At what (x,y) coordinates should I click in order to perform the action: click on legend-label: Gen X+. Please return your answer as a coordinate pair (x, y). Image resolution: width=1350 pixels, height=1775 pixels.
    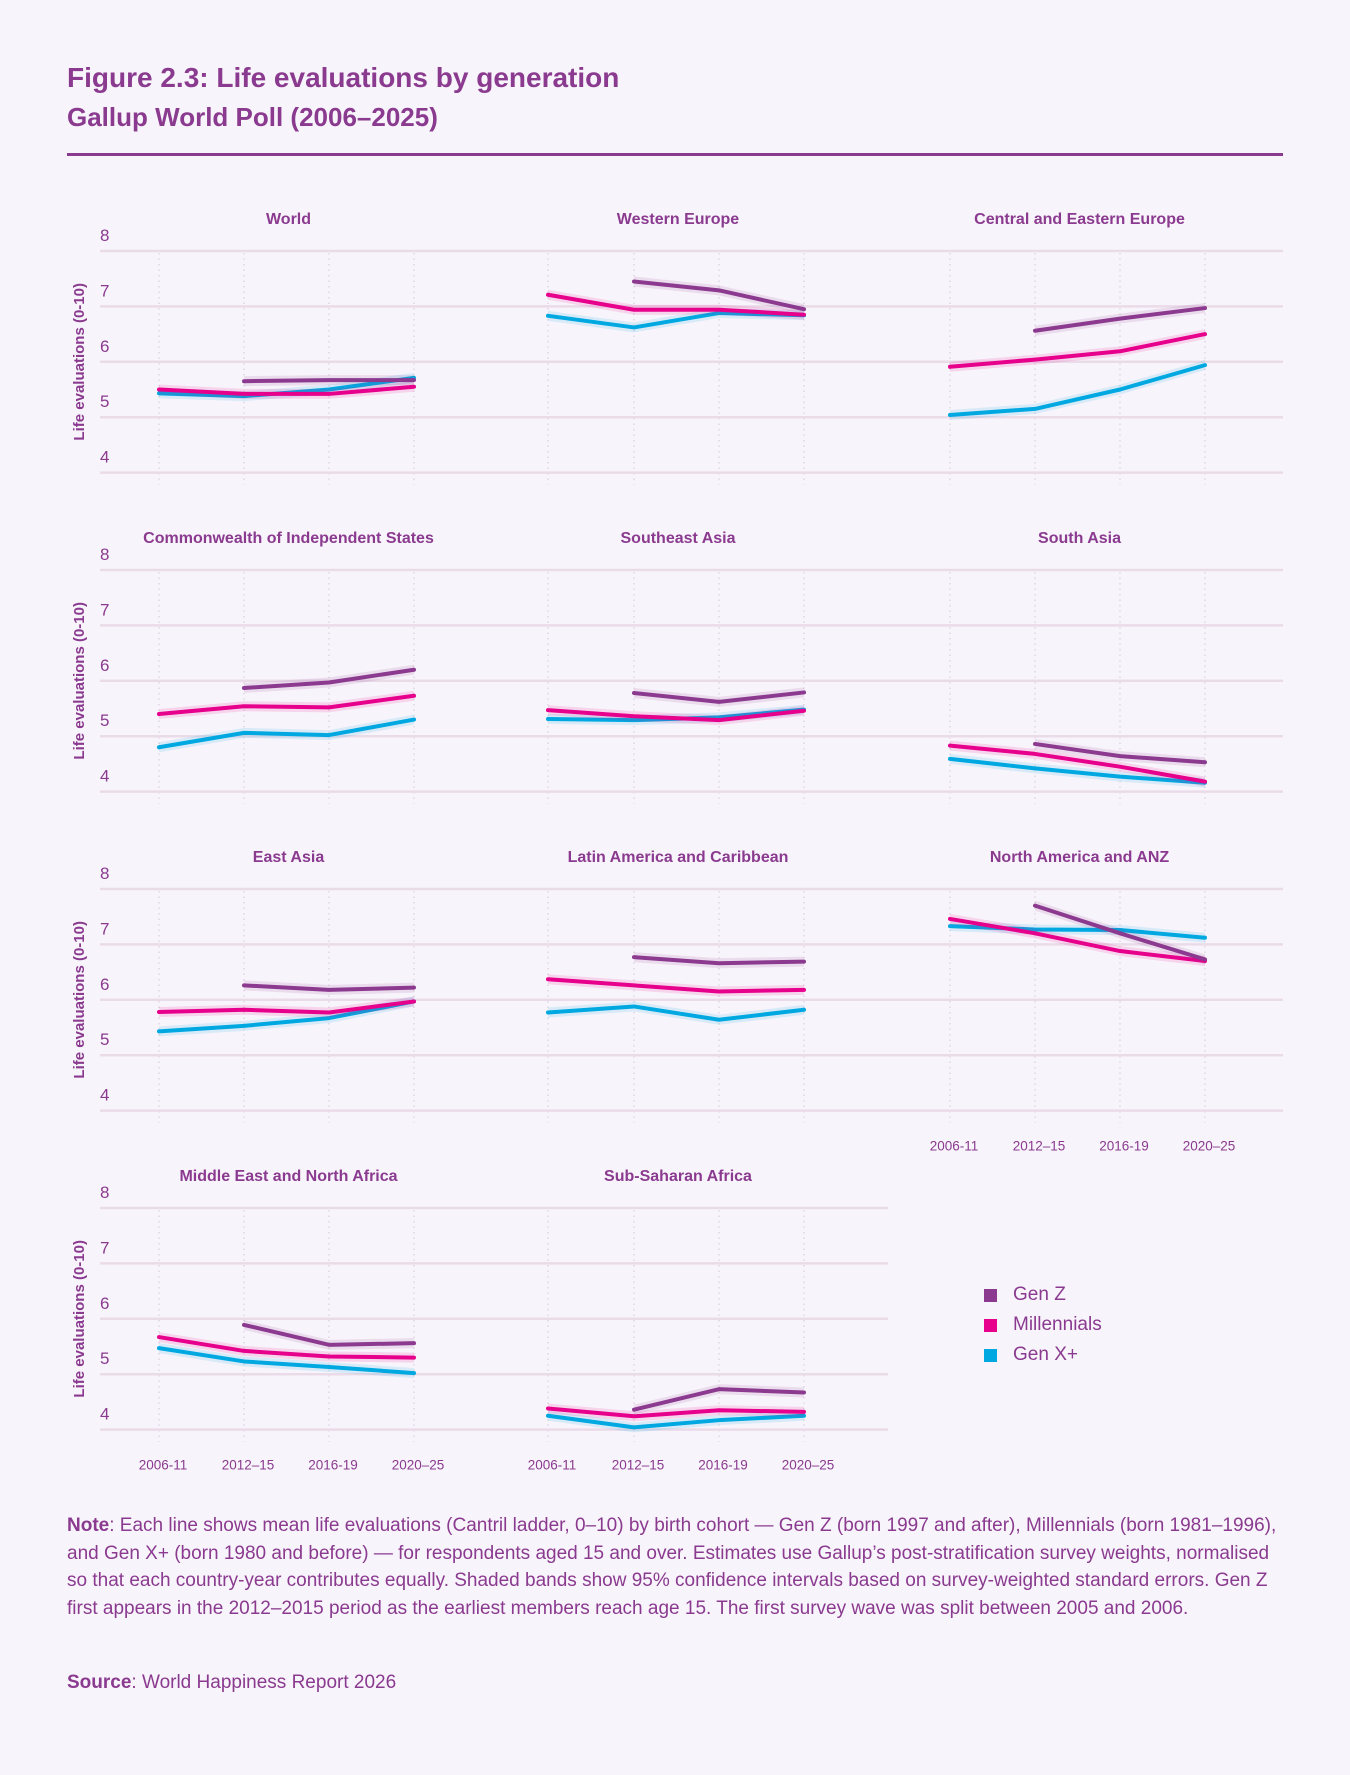
    Looking at the image, I should click on (1045, 1354).